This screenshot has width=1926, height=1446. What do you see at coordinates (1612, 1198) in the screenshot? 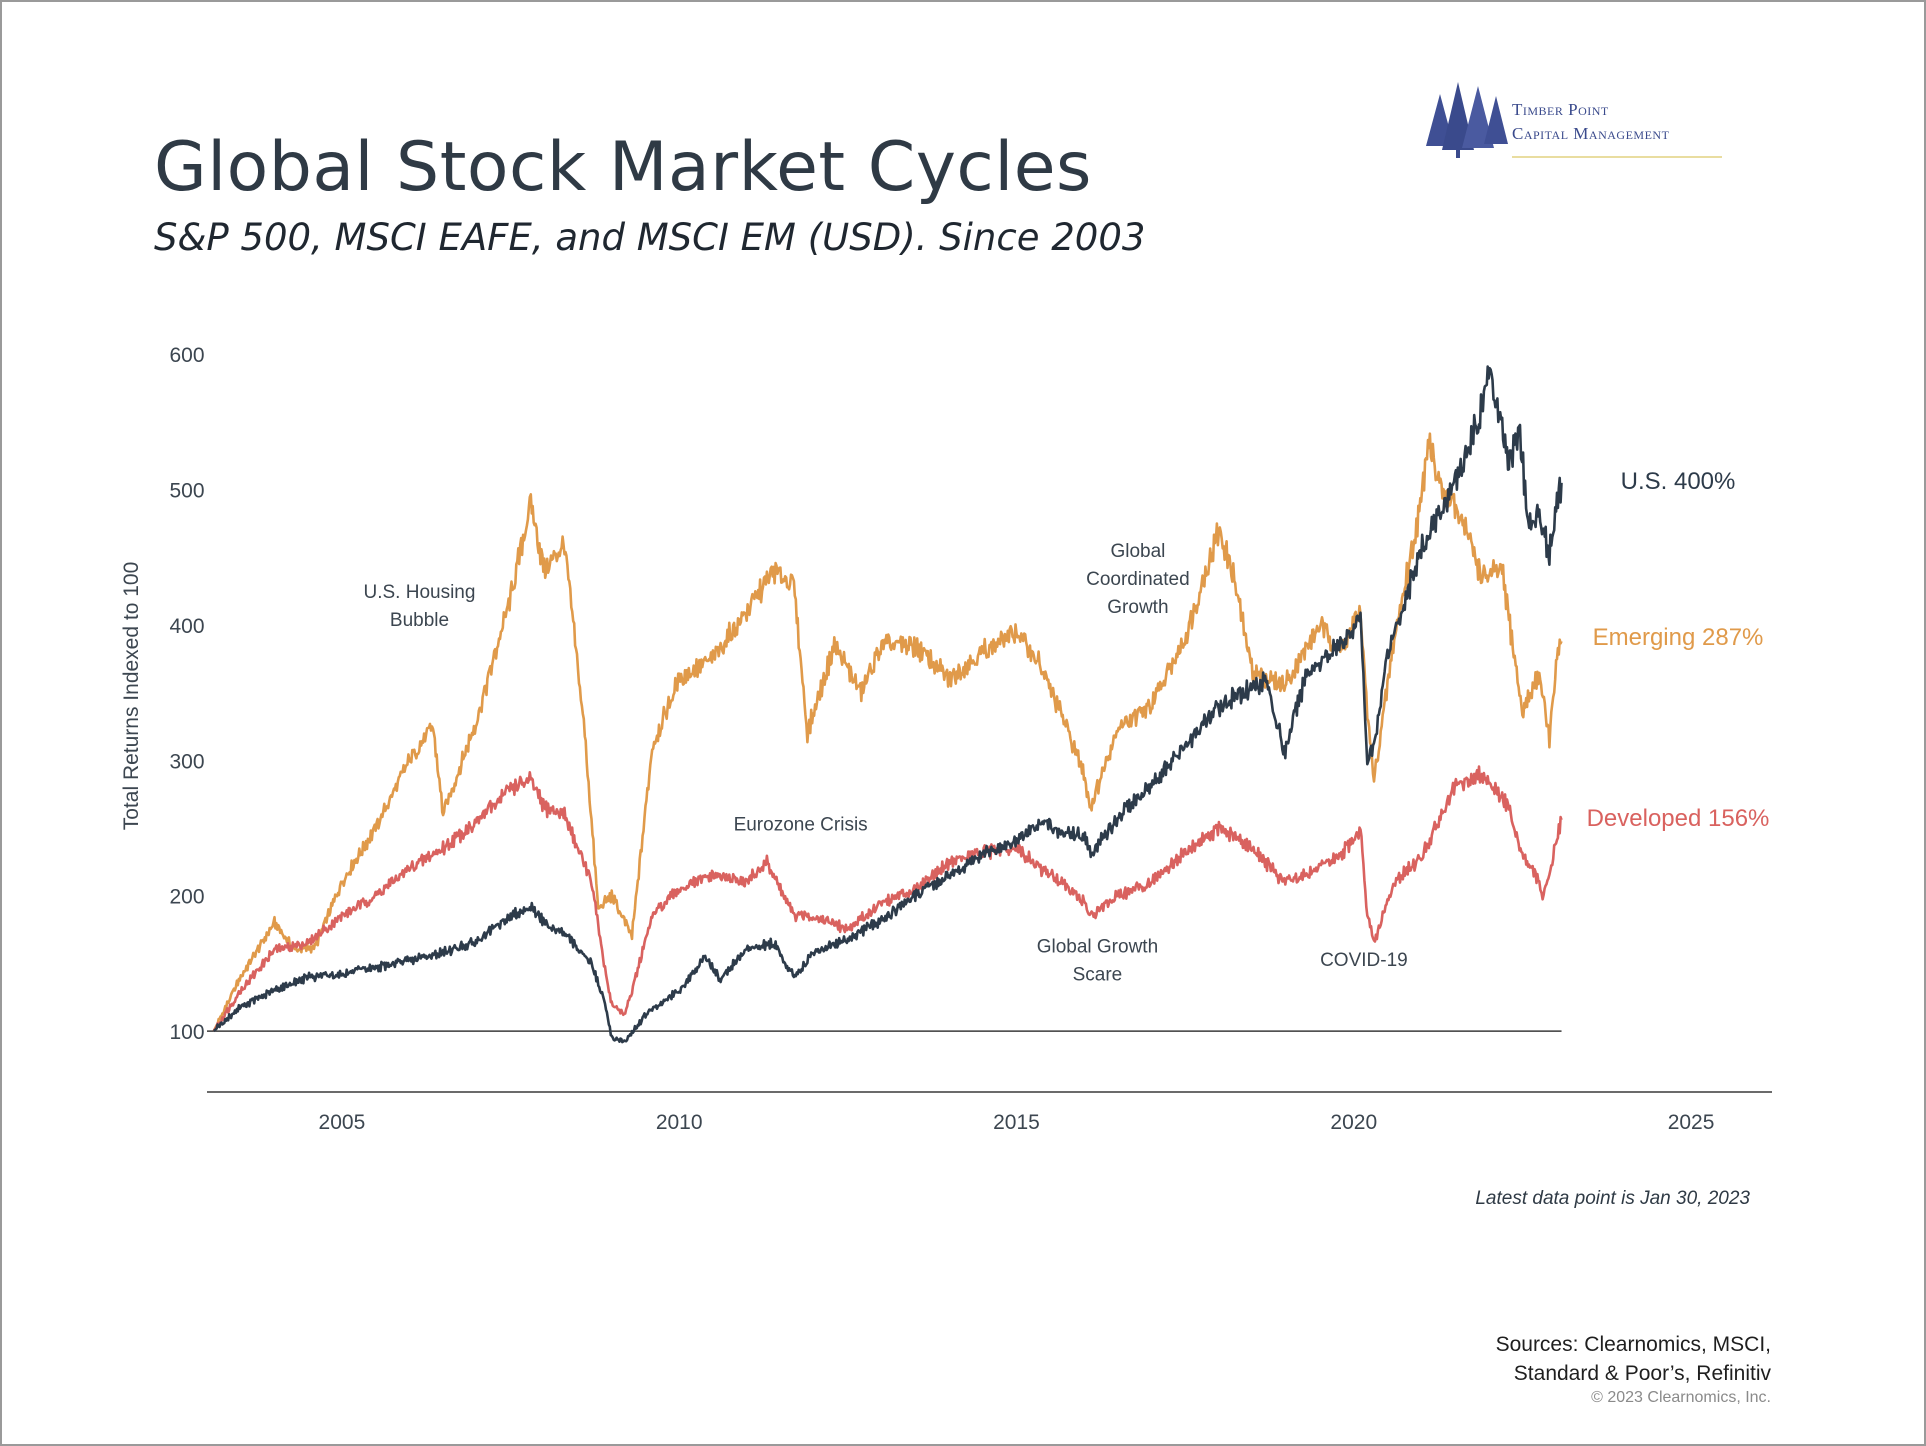
I see `data-footnote: Latest data point is Jan 30, 2023` at bounding box center [1612, 1198].